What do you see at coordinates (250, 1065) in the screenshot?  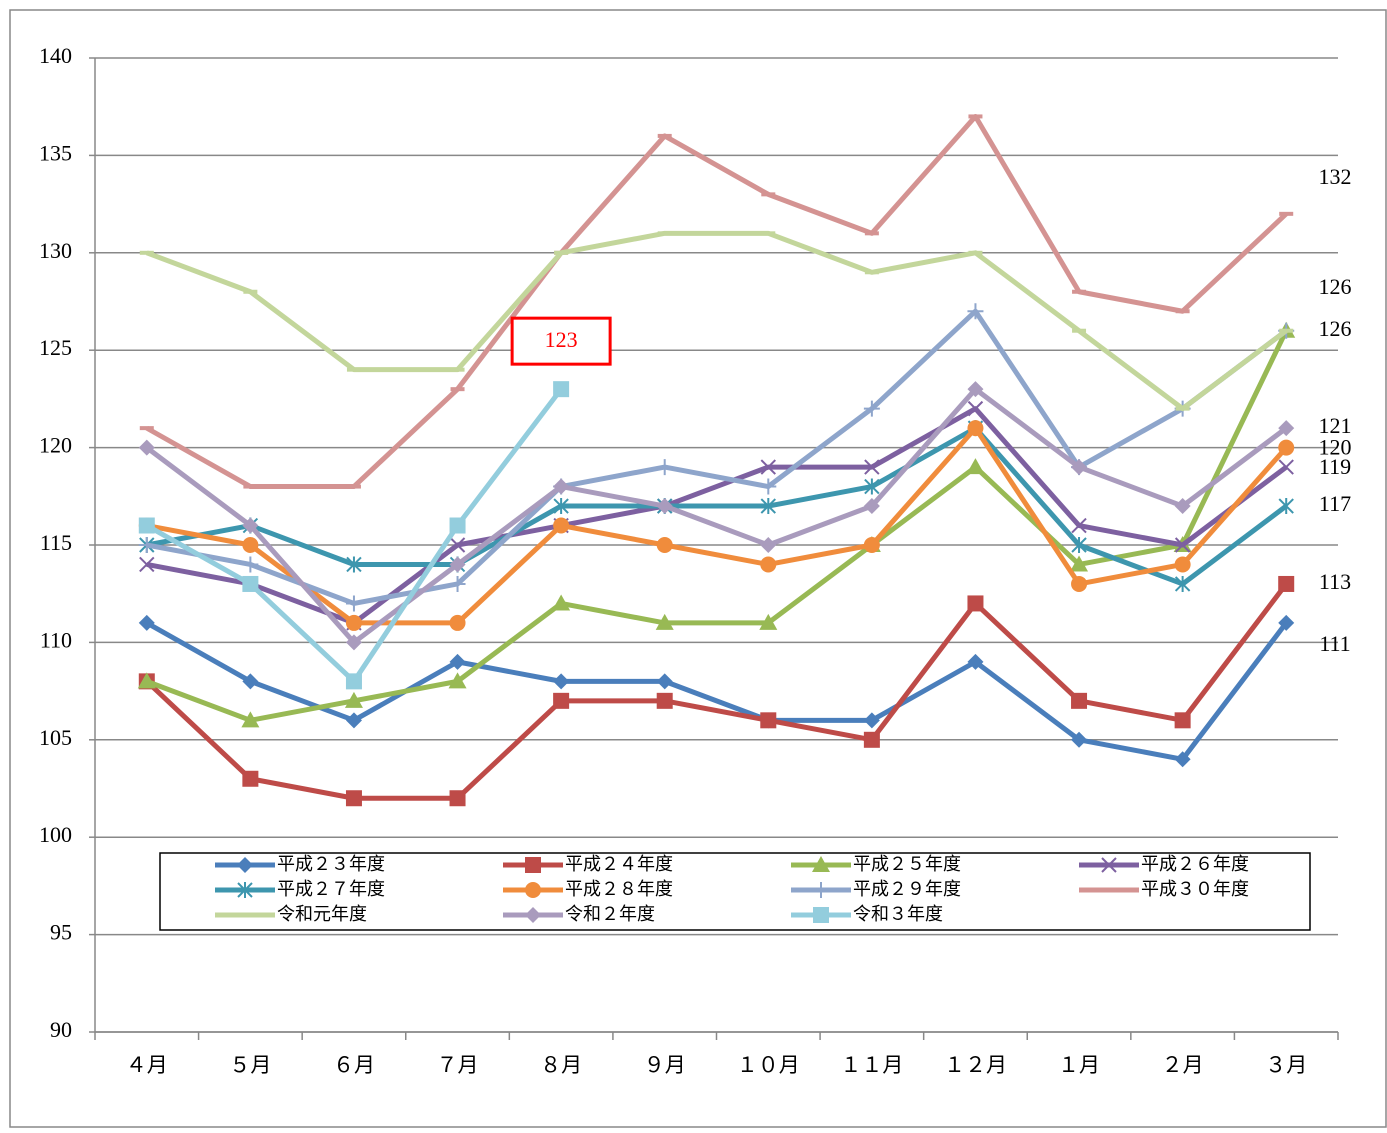 I see `x-tick-label: ５月` at bounding box center [250, 1065].